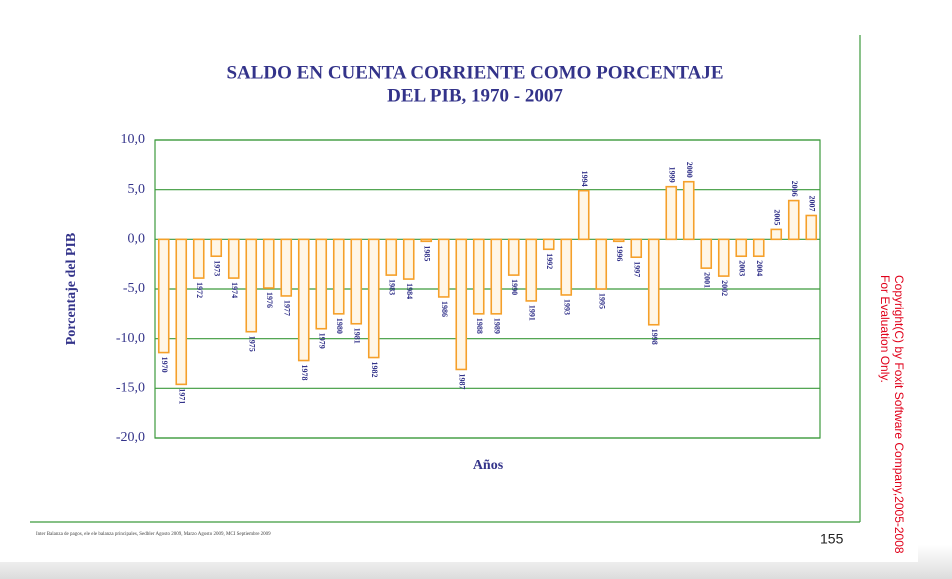 Image resolution: width=952 pixels, height=579 pixels. I want to click on year-label: 1981, so click(356, 336).